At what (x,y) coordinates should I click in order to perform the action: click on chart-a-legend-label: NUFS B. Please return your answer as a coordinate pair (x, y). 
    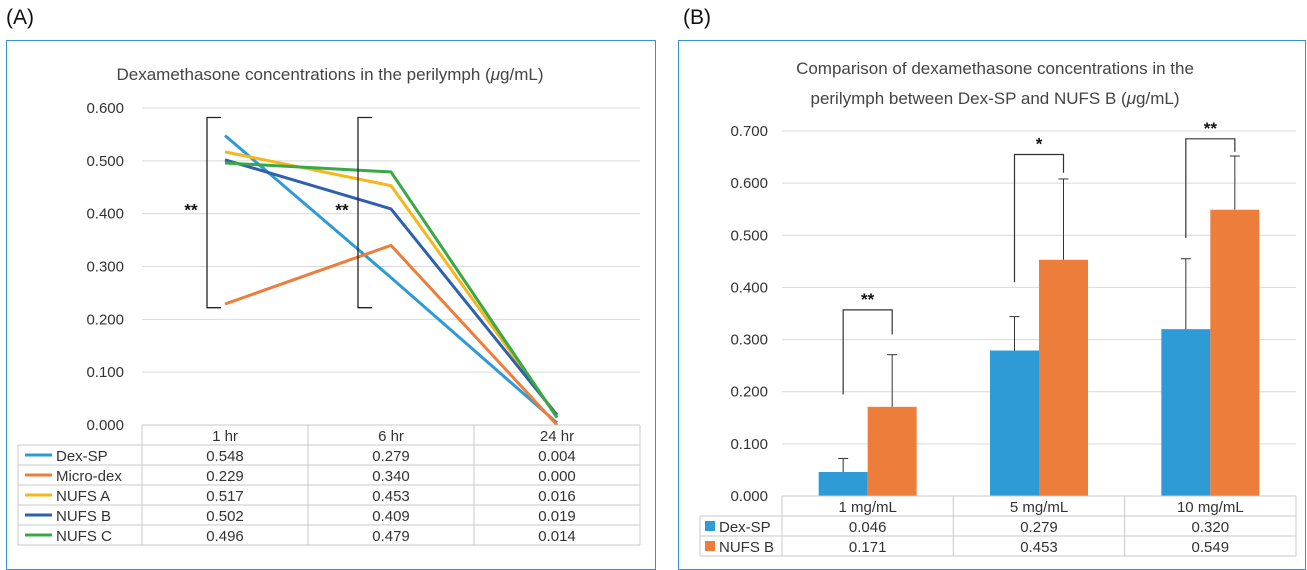
    Looking at the image, I should click on (83, 516).